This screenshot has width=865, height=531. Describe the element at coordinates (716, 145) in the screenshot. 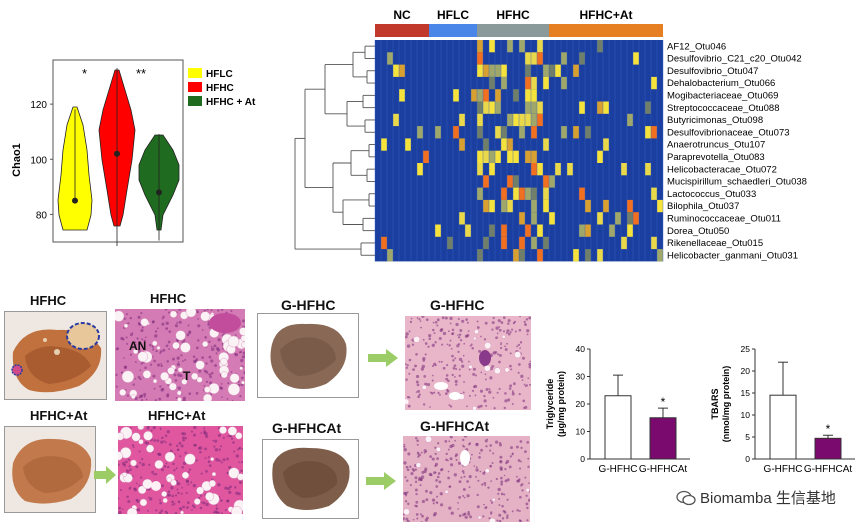

I see `heatmap-row-label: Anaerotruncus_Otu107` at that location.